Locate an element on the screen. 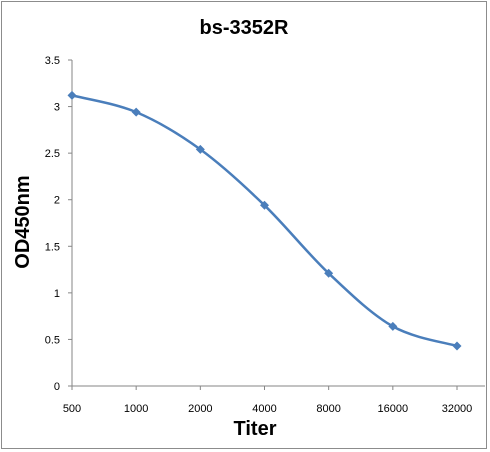 The width and height of the screenshot is (490, 452). chart-title: bs-3352R is located at coordinates (244, 28).